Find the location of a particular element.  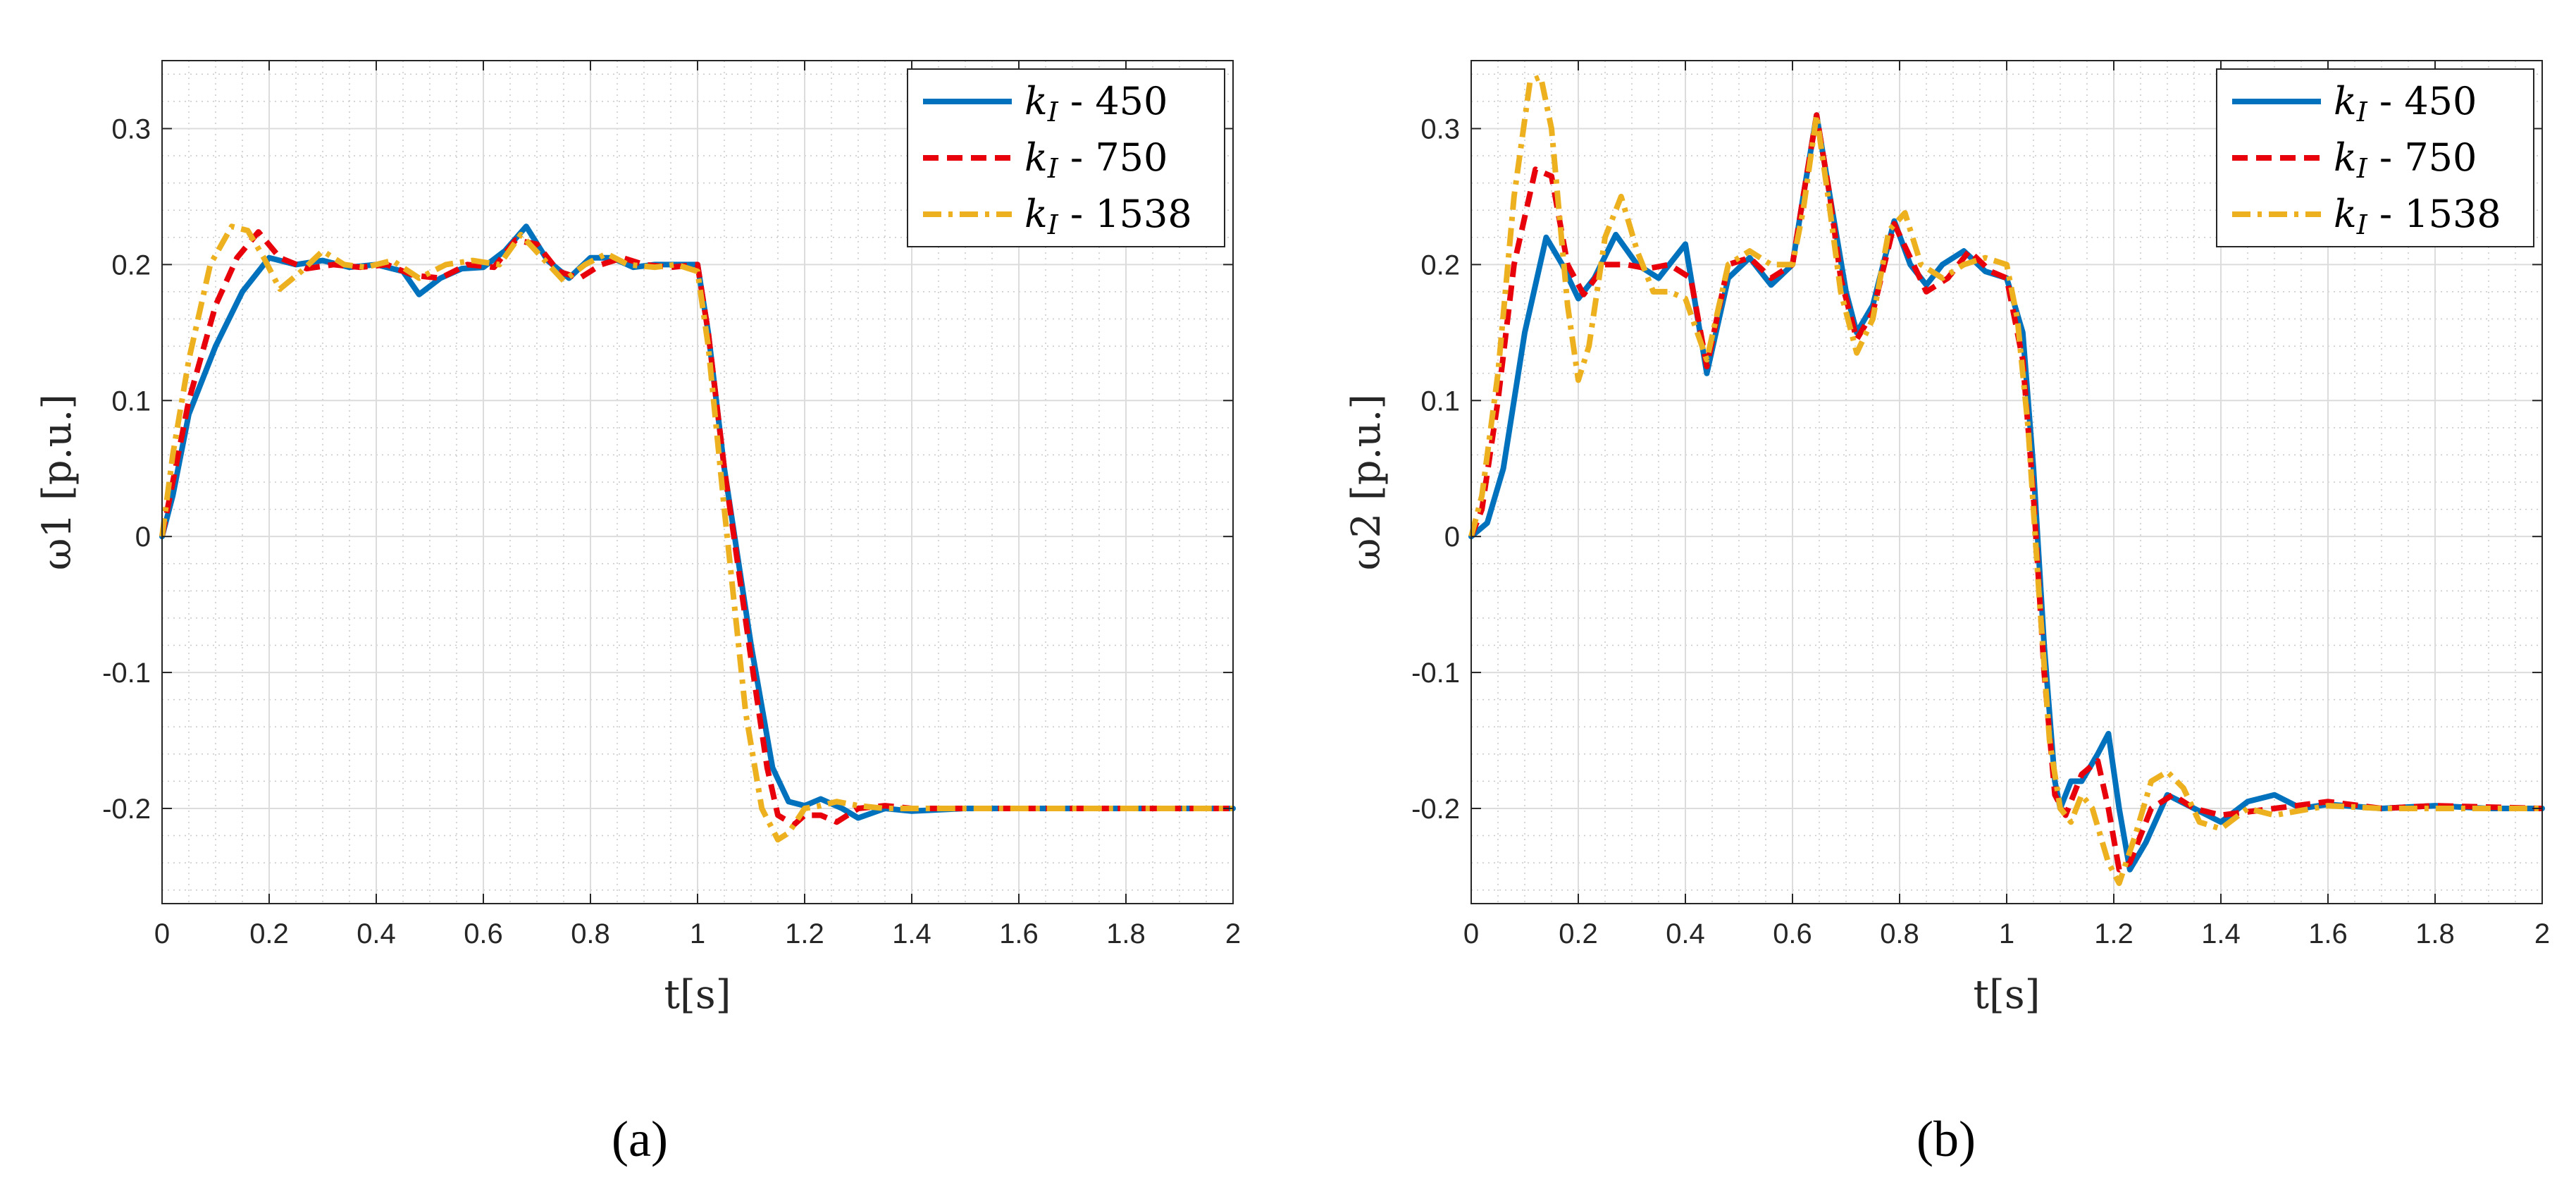

x-axis-label-a: t[s] is located at coordinates (697, 995).